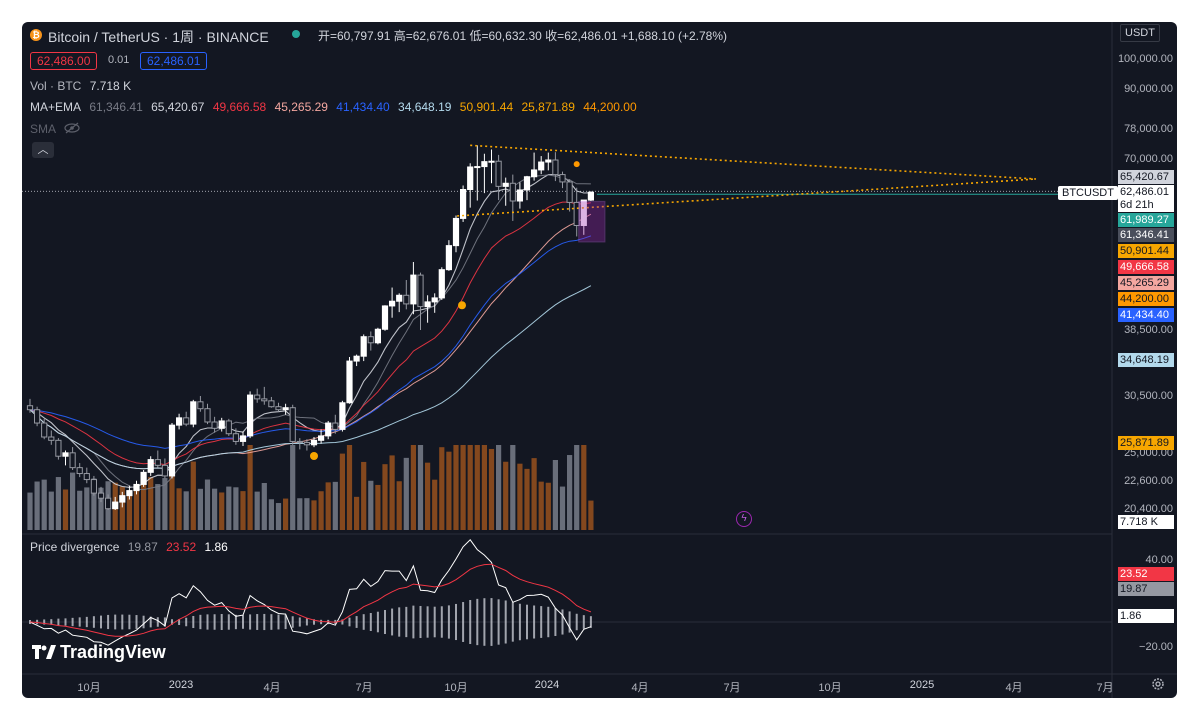 Image resolution: width=1200 pixels, height=721 pixels. Describe the element at coordinates (1148, 89) in the screenshot. I see `price-axis-label: 90,000.00` at that location.